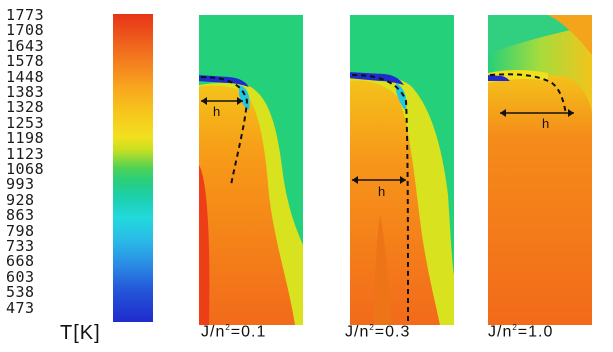 The width and height of the screenshot is (613, 352). I want to click on colorbar-tick-label: 473, so click(20, 307).